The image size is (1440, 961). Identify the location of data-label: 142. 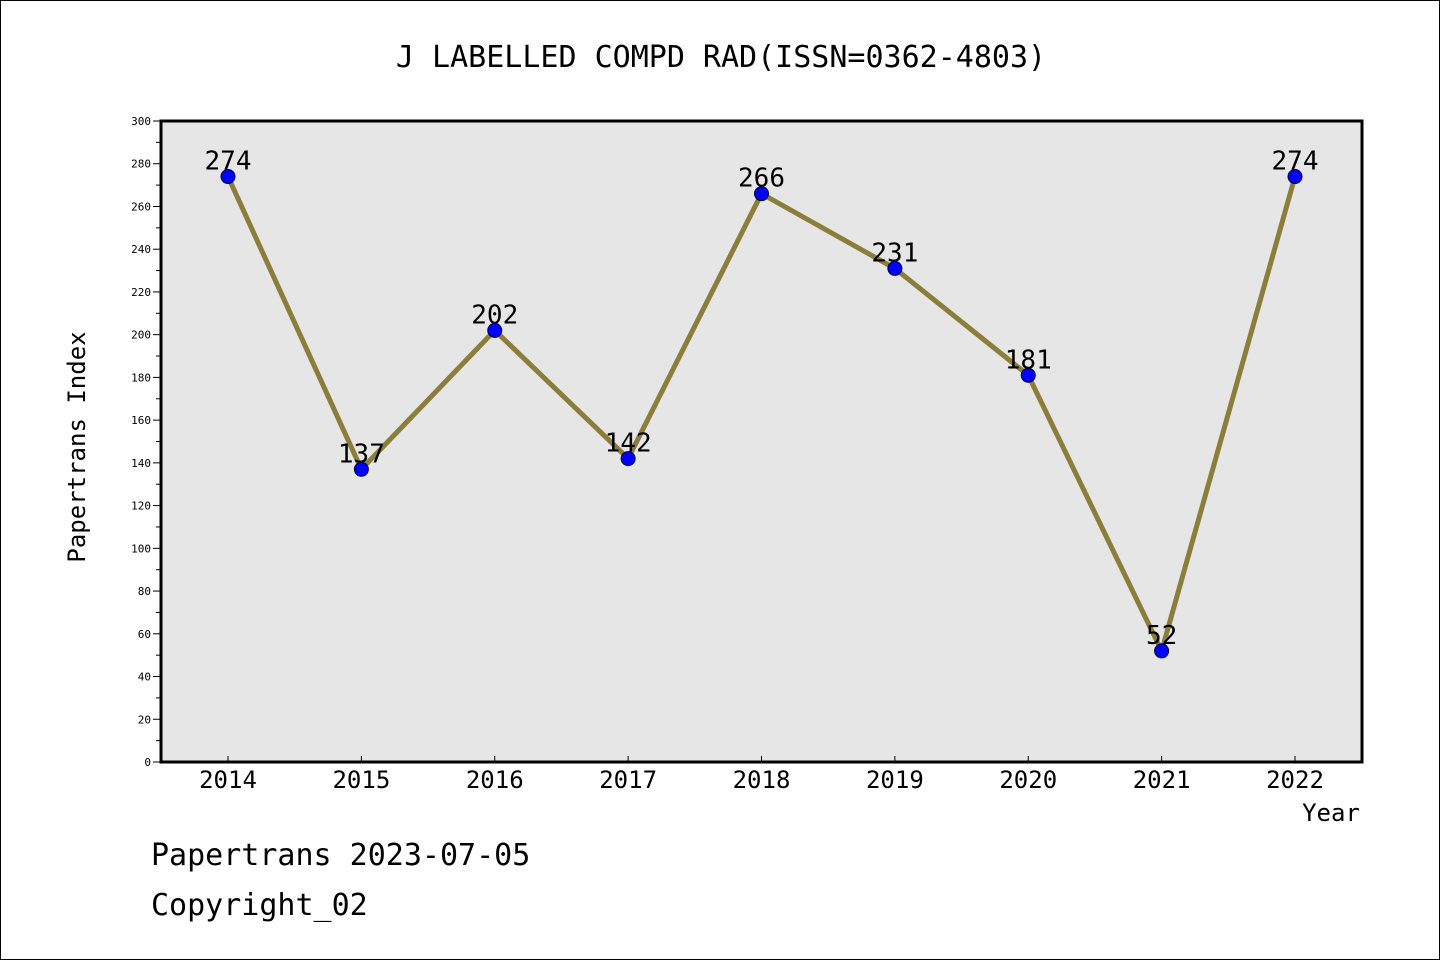
(628, 444).